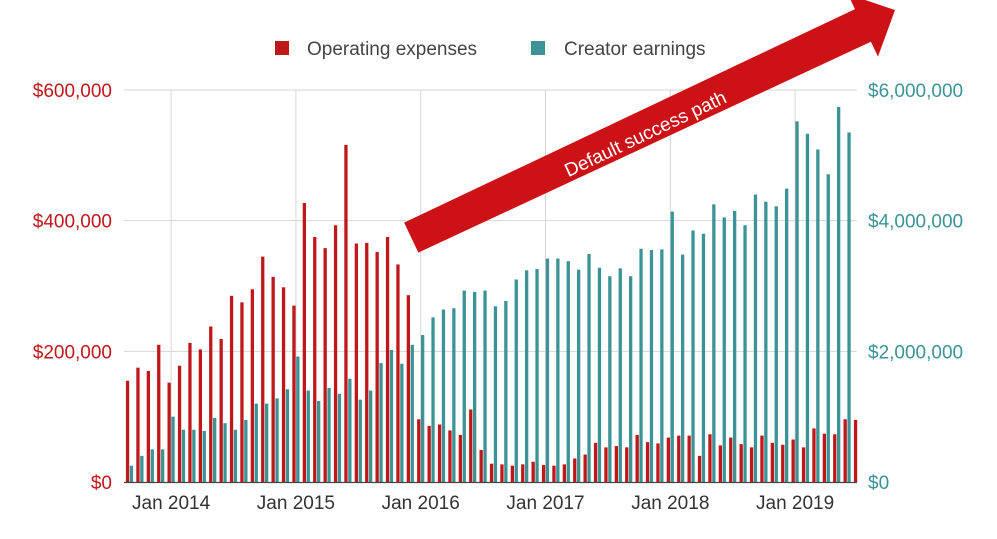 The image size is (997, 539). What do you see at coordinates (646, 134) in the screenshot?
I see `success-path-label: Default success path` at bounding box center [646, 134].